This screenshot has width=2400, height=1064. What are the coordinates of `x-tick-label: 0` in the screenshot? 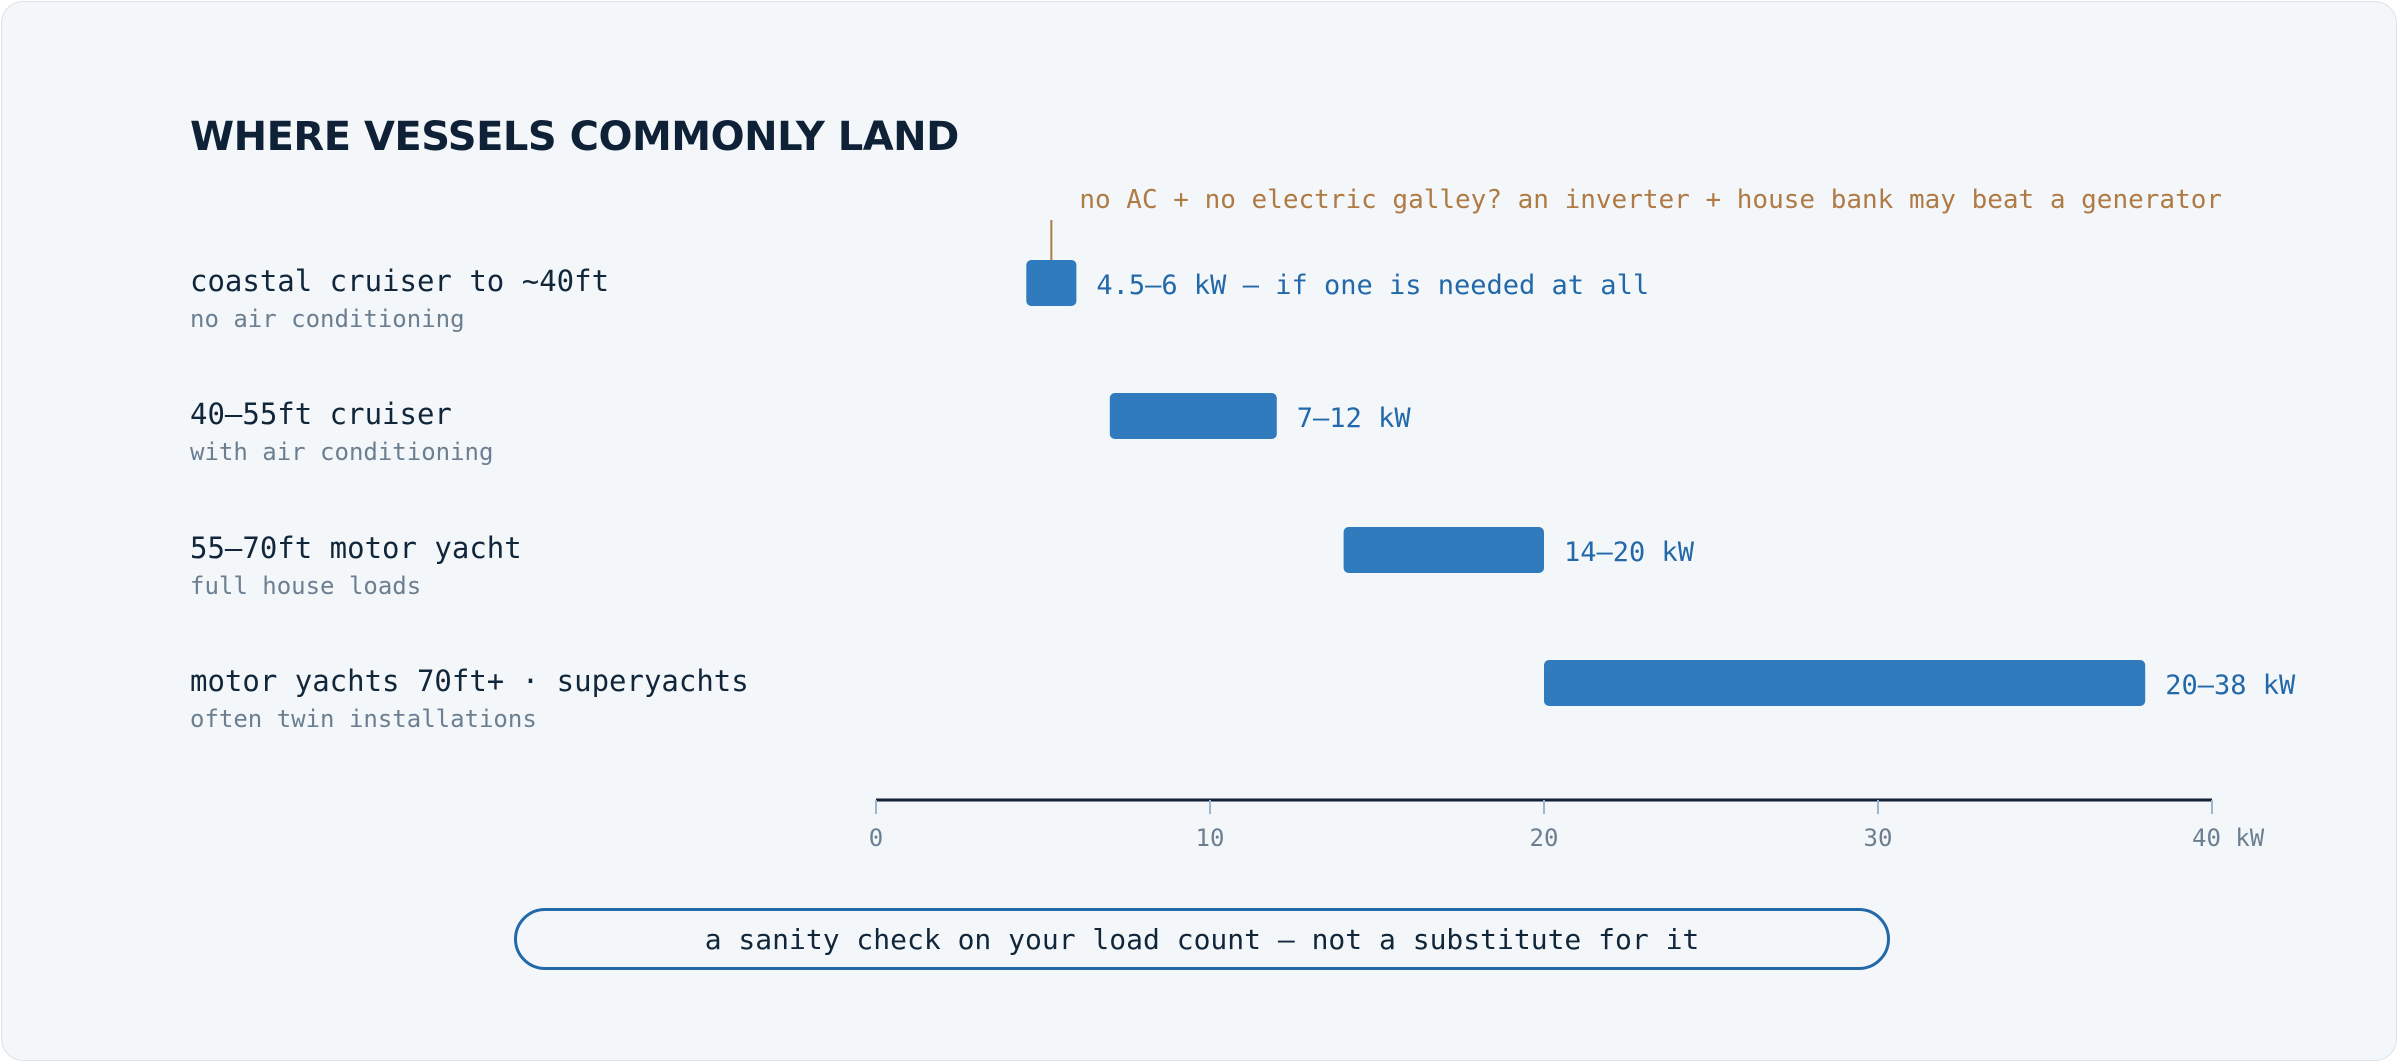 It's located at (876, 838).